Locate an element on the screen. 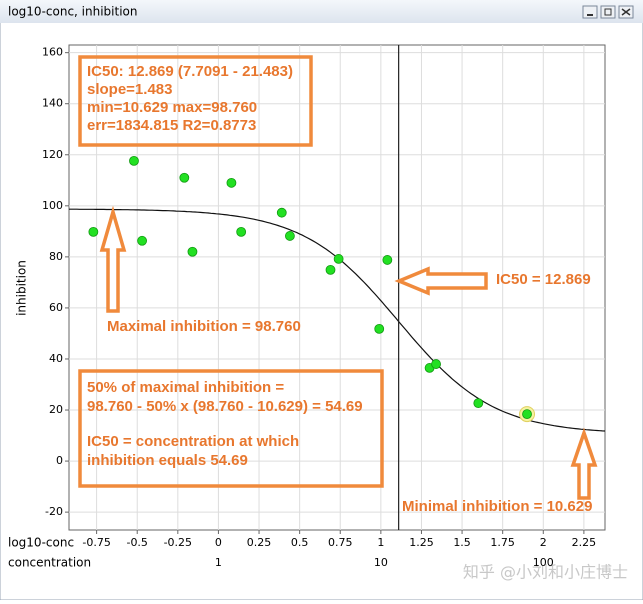 This screenshot has width=643, height=604. x-tick-label: 1.5 is located at coordinates (462, 542).